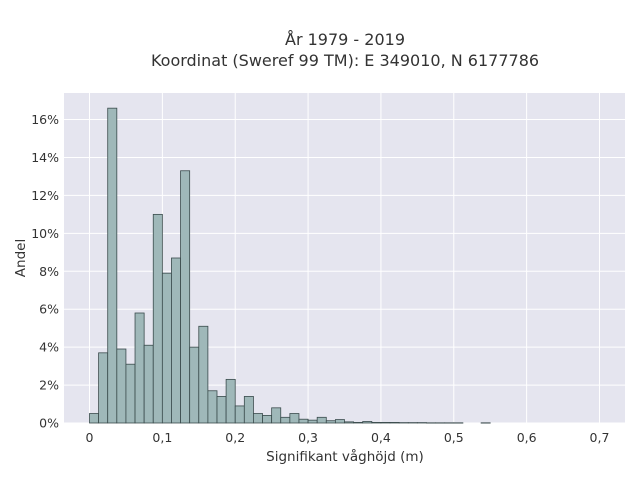 The image size is (640, 480). Describe the element at coordinates (345, 456) in the screenshot. I see `x-axis-title: Signifikant våghöjd (m)` at that location.